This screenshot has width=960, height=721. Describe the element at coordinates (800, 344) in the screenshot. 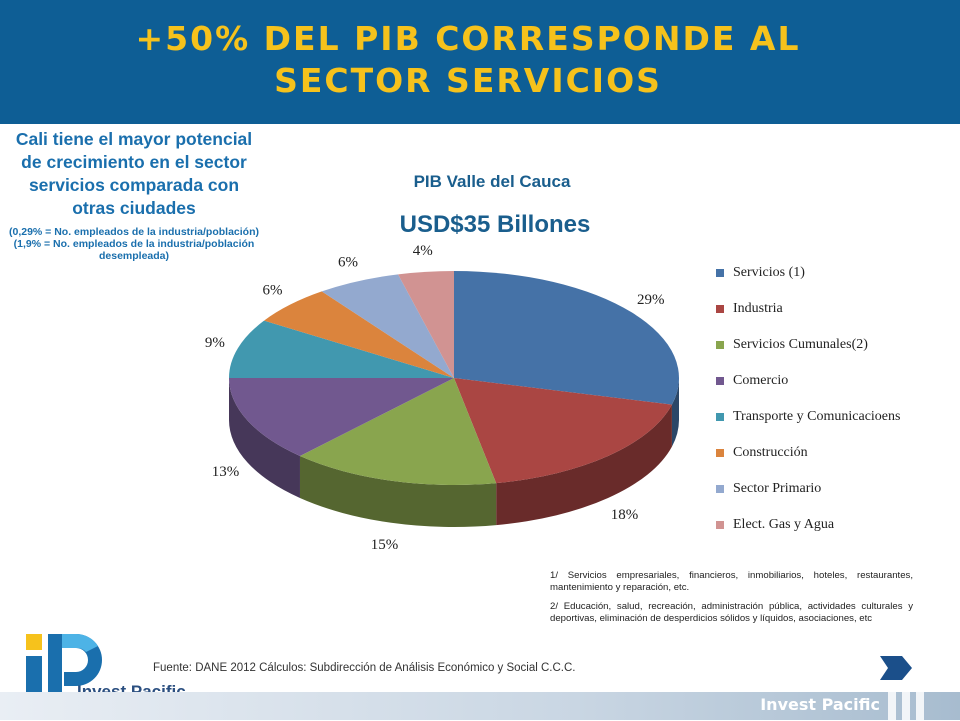

I see `legend-label: Servicios Cumunales(2)` at that location.